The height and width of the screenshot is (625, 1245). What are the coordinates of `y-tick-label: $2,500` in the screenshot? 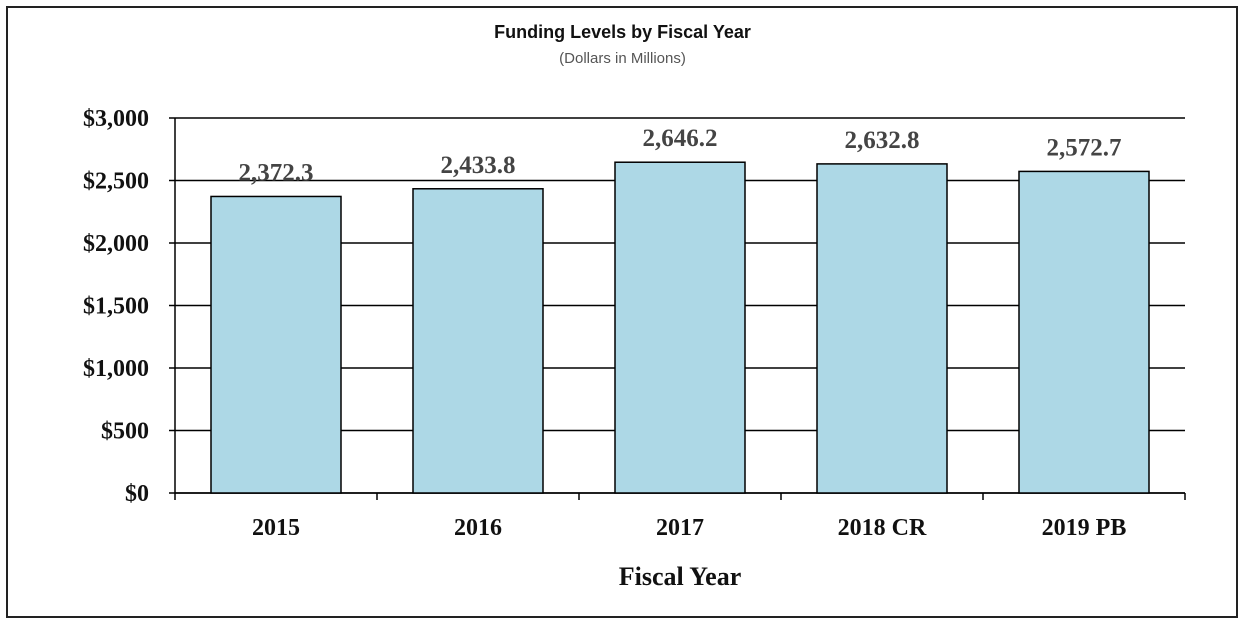 It's located at (116, 182).